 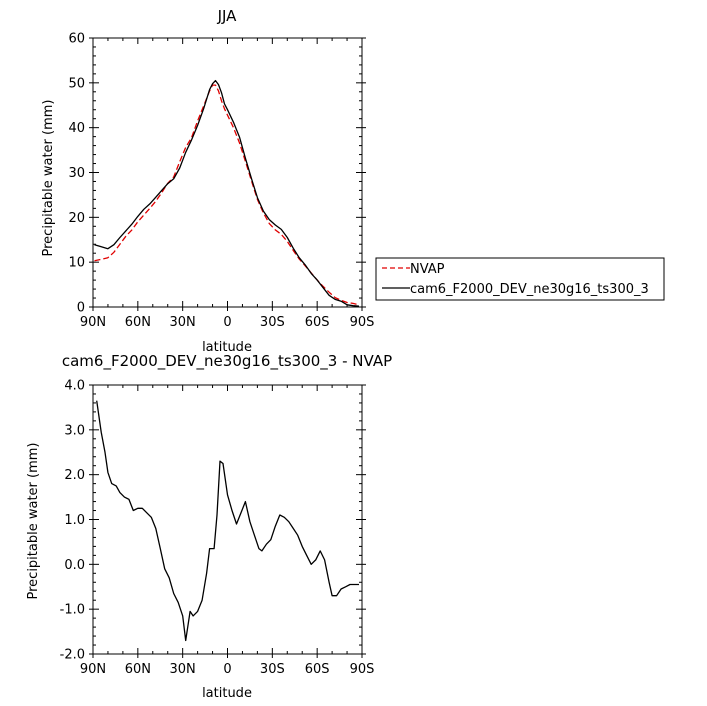 I want to click on top-y-tick-label: 50, so click(x=76, y=83).